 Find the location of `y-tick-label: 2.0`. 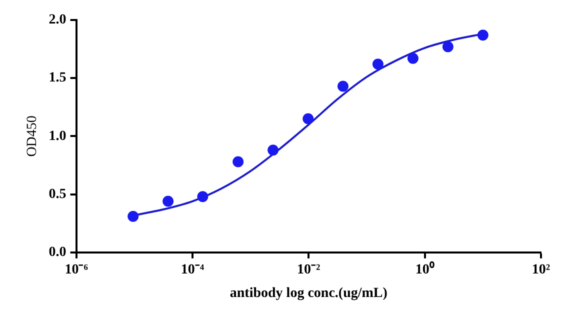

y-tick-label: 2.0 is located at coordinates (57, 20).